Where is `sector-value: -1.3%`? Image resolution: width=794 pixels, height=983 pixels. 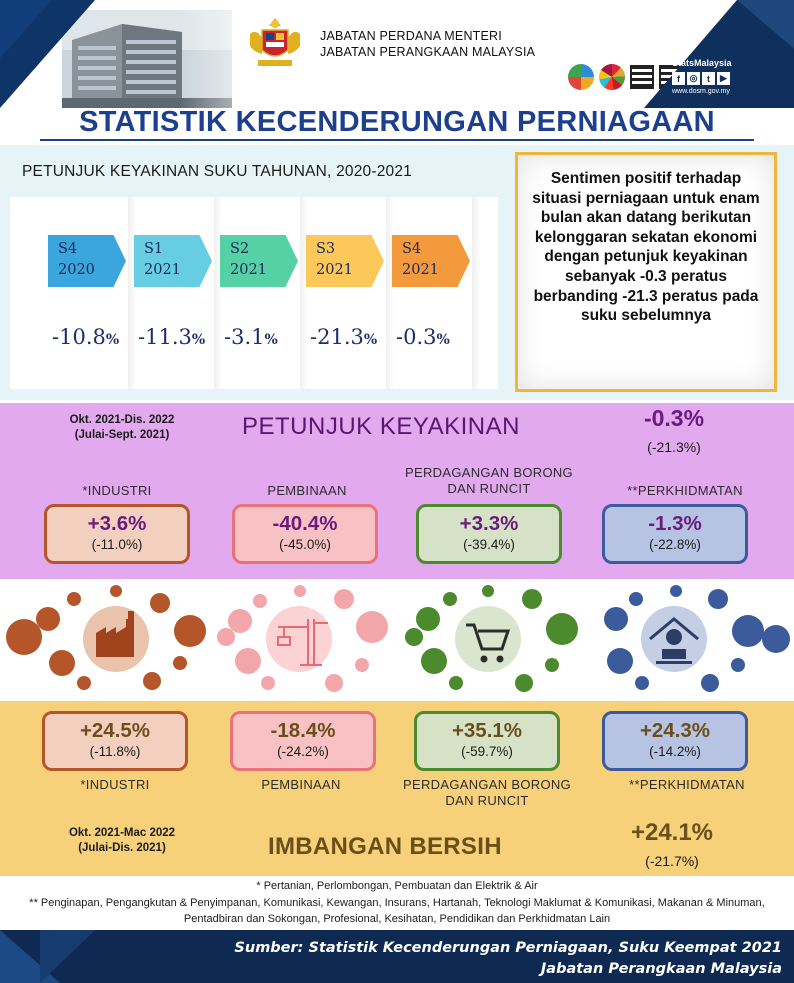
sector-value: -1.3% is located at coordinates (675, 523).